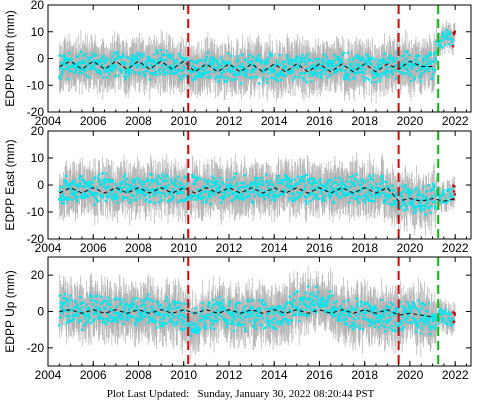 This screenshot has width=481, height=404. Describe the element at coordinates (319, 121) in the screenshot. I see `x-tick-label: 2016` at that location.